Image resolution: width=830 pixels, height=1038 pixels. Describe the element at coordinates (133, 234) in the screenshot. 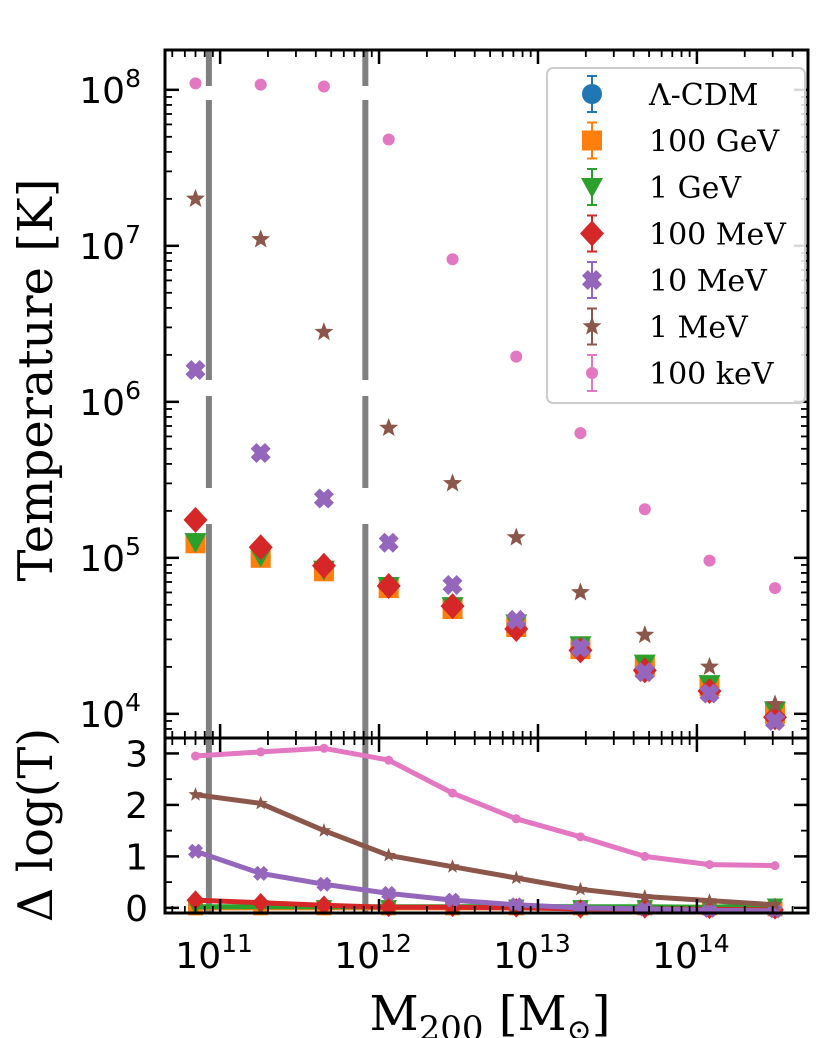

I see `y-tick-exp: 7` at that location.